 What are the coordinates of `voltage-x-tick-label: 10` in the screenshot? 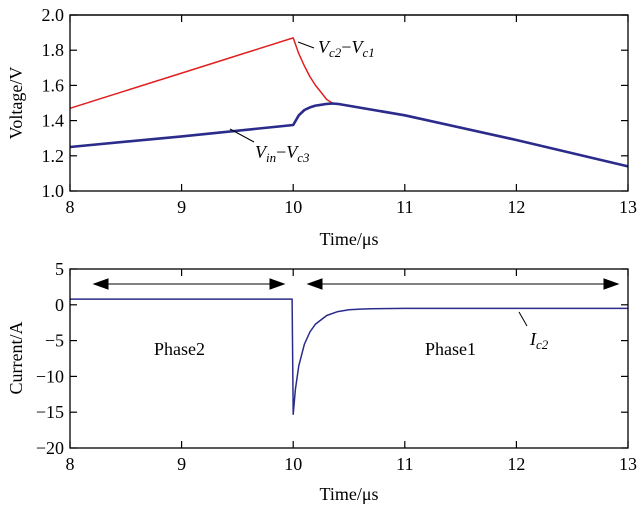 It's located at (293, 207).